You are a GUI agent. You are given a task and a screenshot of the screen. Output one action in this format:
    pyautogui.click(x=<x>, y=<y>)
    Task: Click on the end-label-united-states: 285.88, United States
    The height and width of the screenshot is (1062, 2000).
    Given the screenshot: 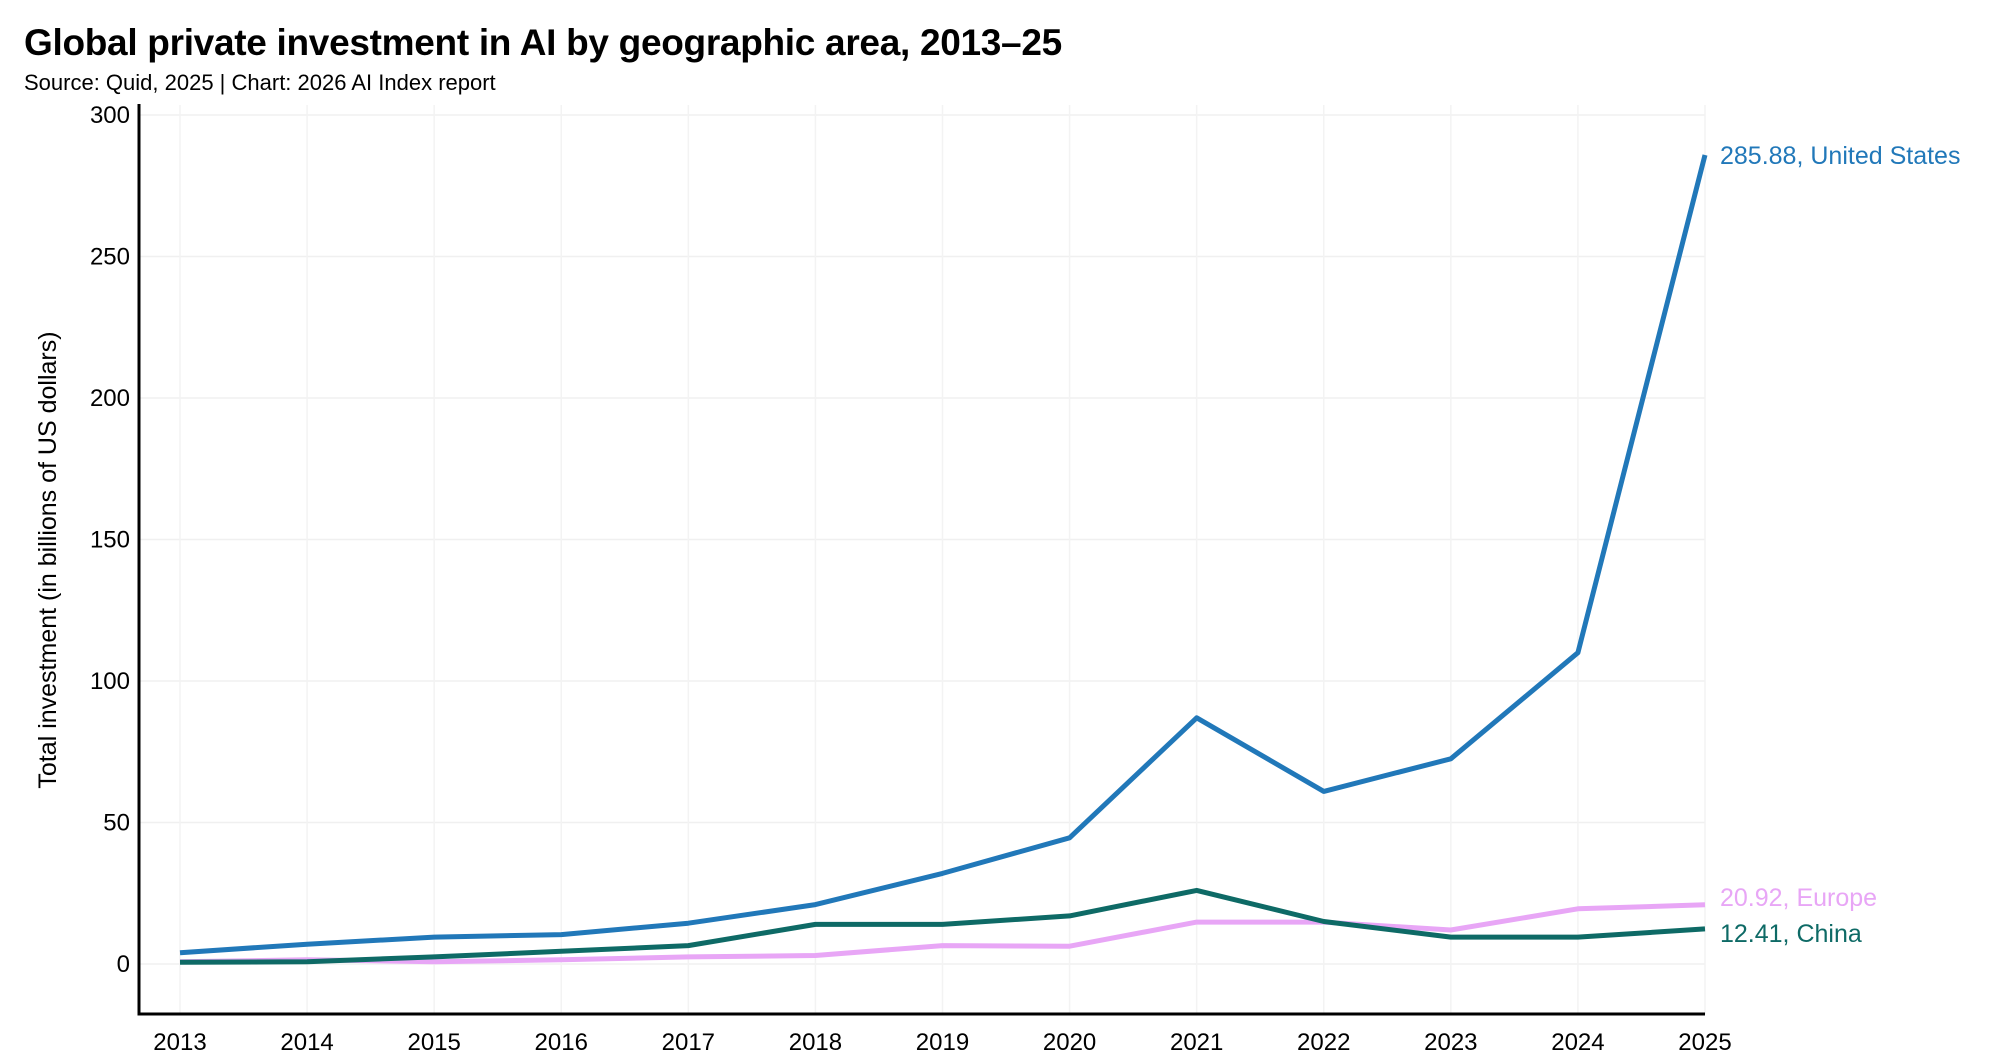 What is the action you would take?
    pyautogui.click(x=1840, y=156)
    